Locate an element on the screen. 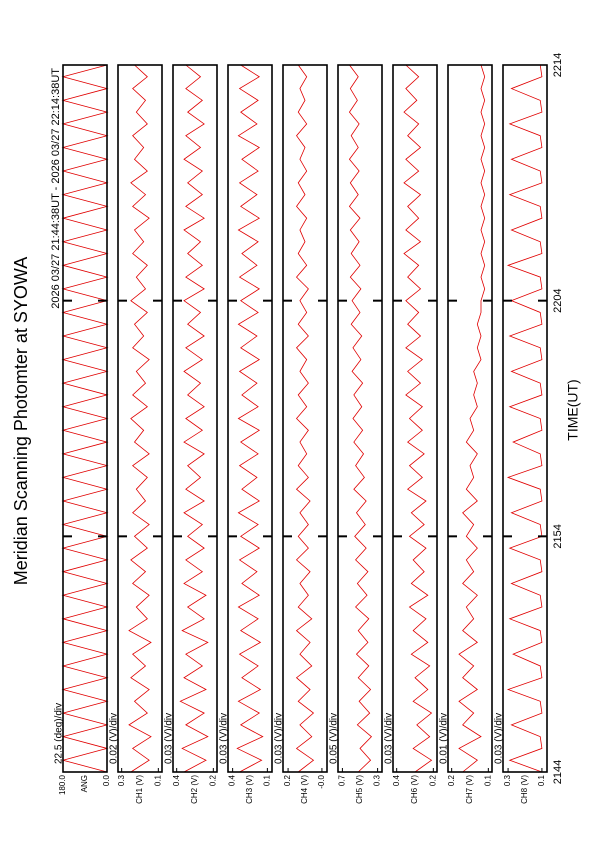 The height and width of the screenshot is (842, 595). channel-label: CH6 (V) is located at coordinates (414, 789).